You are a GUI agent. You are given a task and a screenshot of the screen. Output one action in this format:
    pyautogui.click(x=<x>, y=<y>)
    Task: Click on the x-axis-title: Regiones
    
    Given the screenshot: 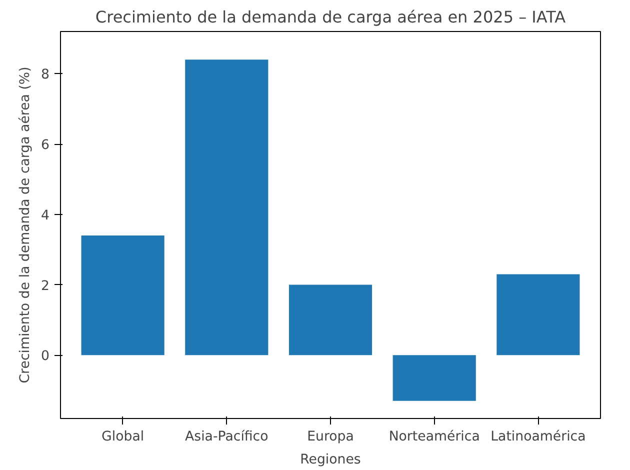 What is the action you would take?
    pyautogui.click(x=330, y=460)
    